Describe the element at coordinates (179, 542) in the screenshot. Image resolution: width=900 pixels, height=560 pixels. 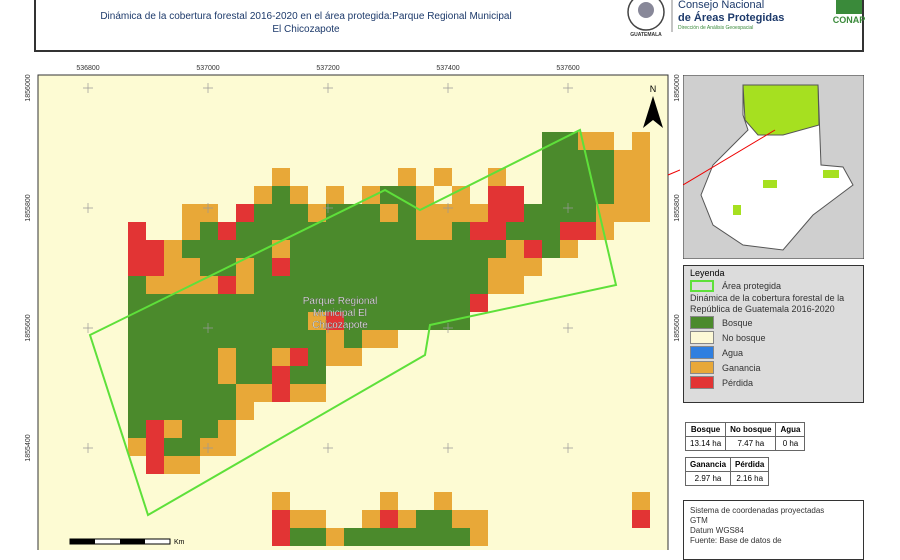
I see `scale-unit: Km` at that location.